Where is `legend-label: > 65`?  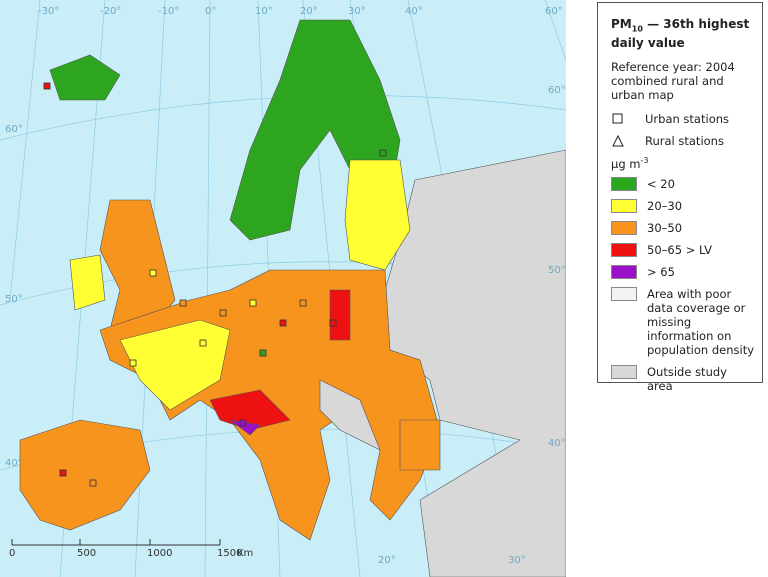 legend-label: > 65 is located at coordinates (661, 272).